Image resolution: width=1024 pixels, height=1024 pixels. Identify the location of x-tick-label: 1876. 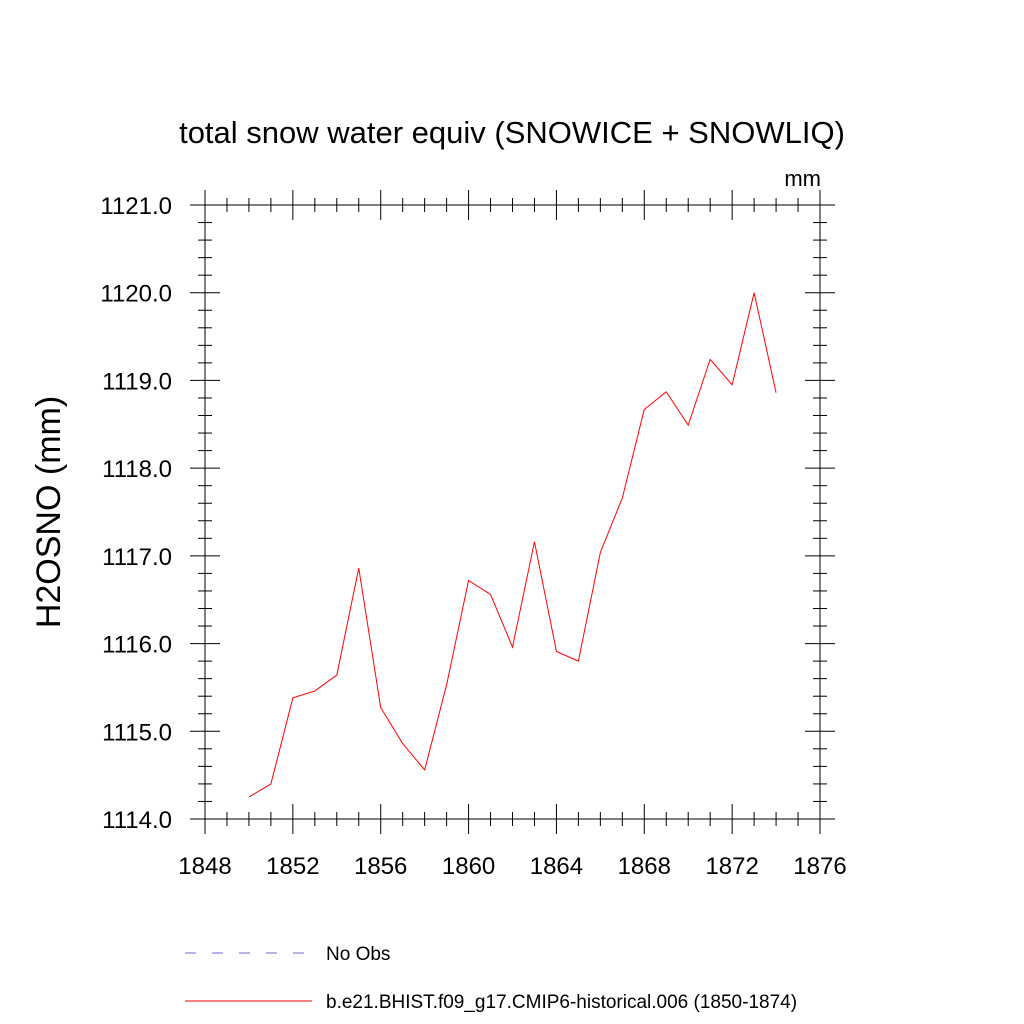
(819, 866).